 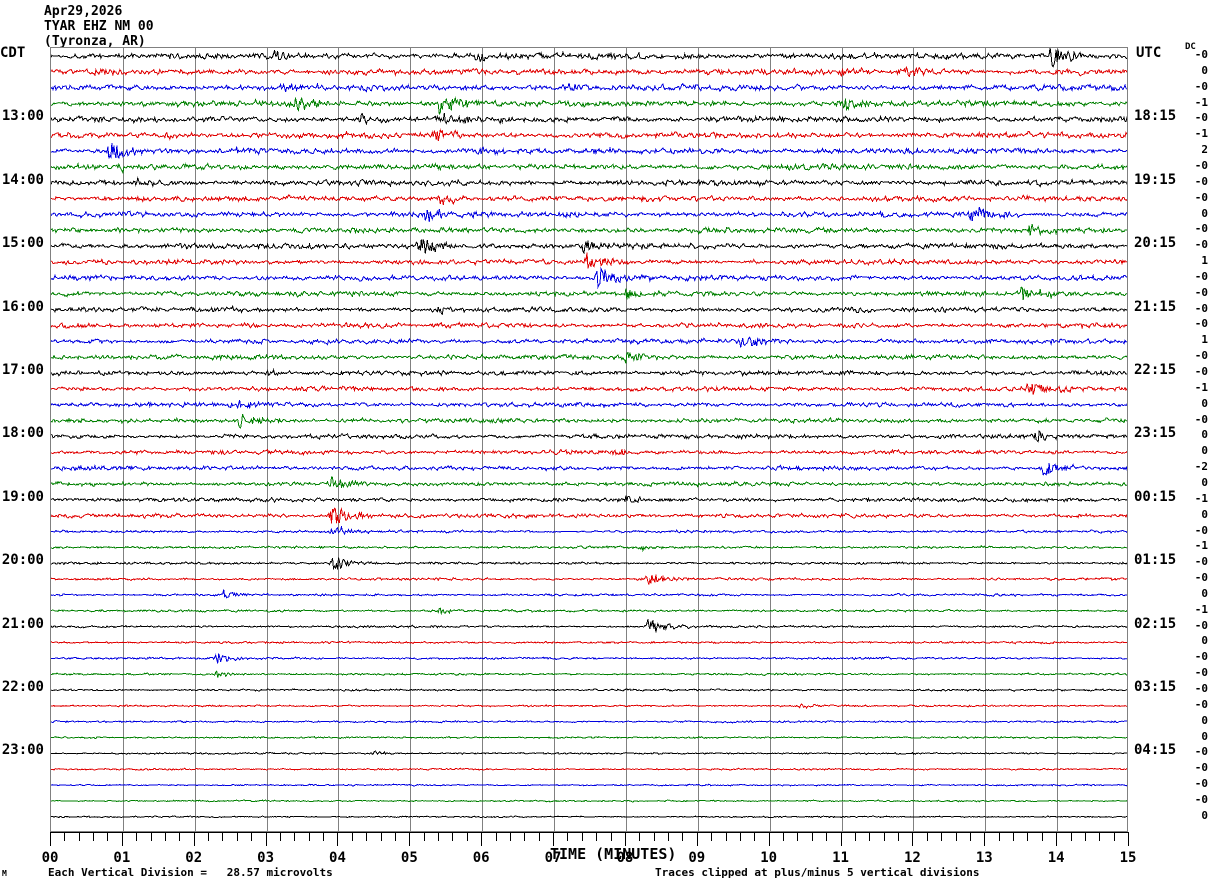 I want to click on minute-tick-label: 08, so click(x=625, y=858).